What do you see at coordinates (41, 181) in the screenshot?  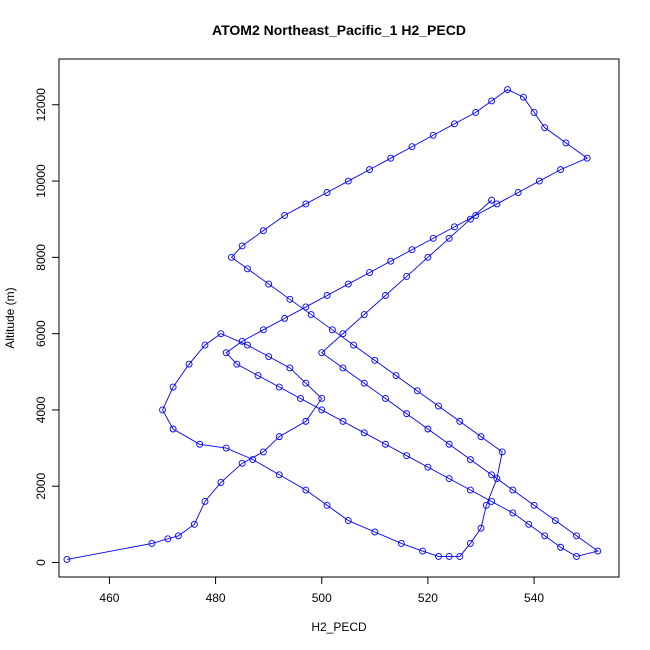 I see `y-tick-label: 10000` at bounding box center [41, 181].